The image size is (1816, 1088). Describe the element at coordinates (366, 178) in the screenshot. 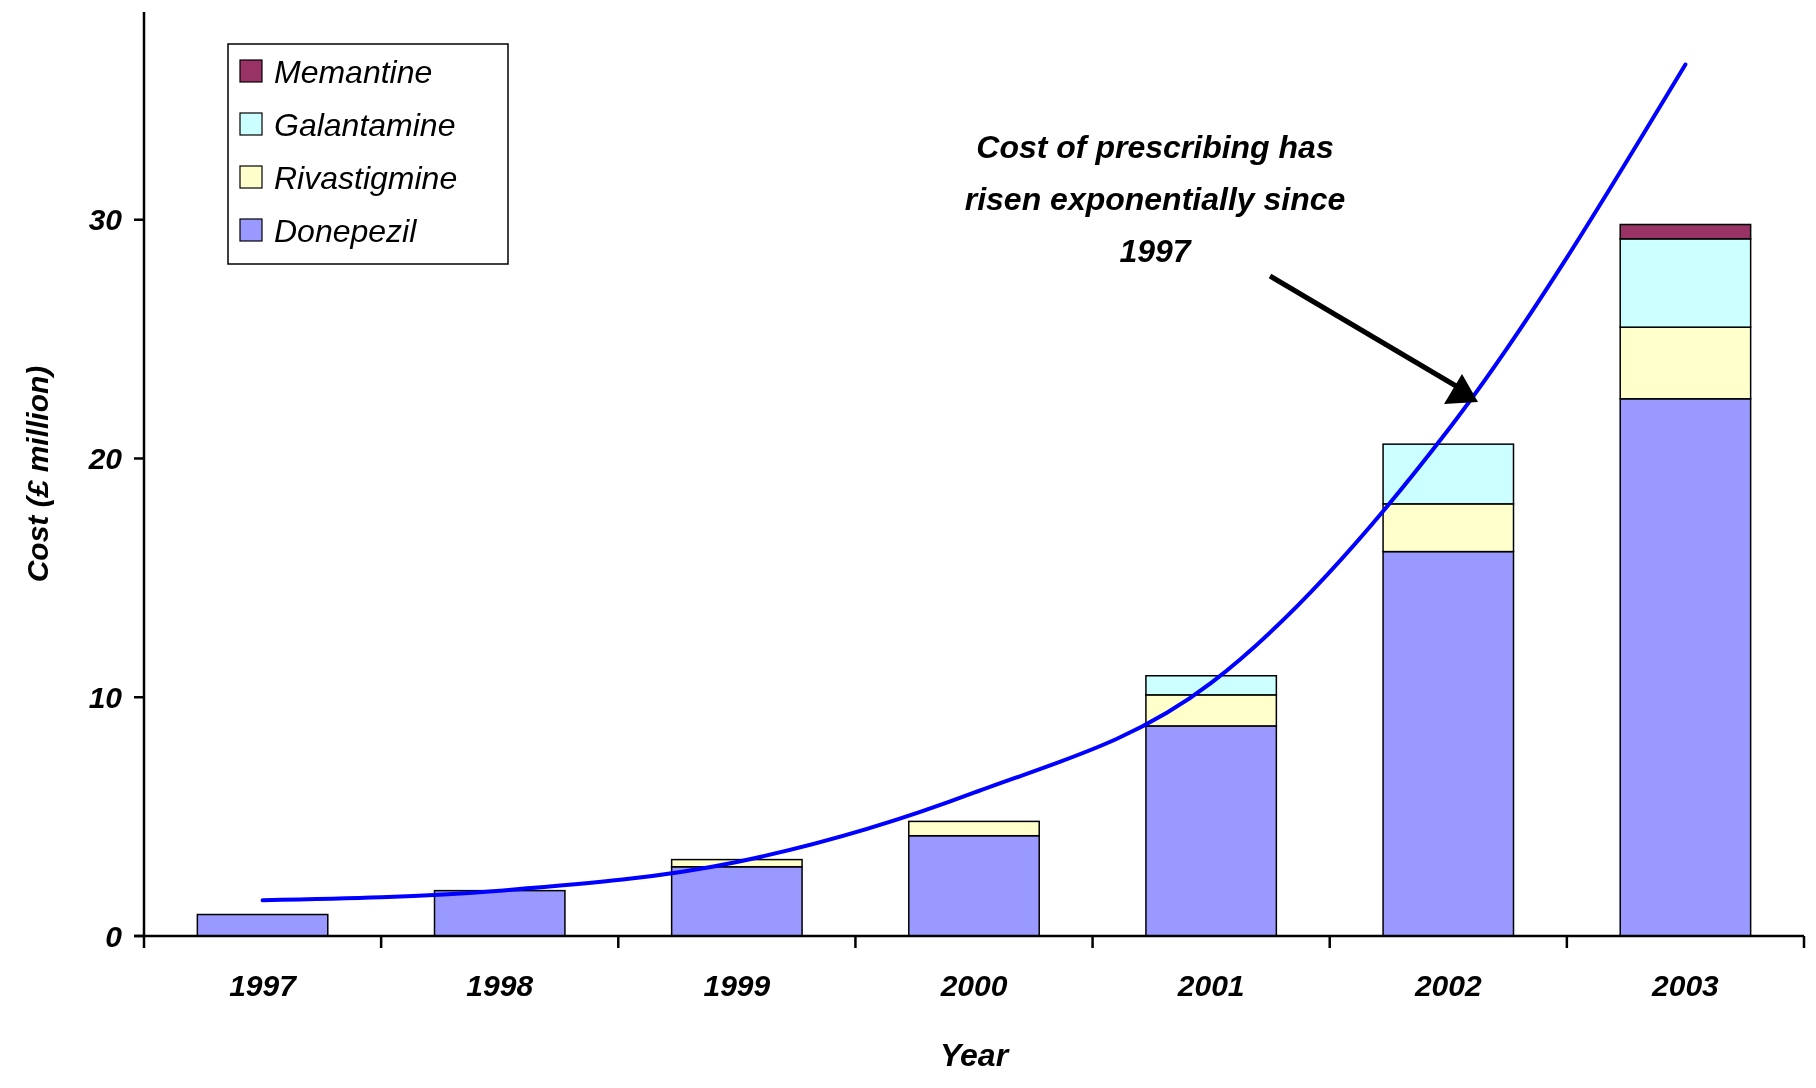

I see `legend-label: Rivastigmine` at that location.